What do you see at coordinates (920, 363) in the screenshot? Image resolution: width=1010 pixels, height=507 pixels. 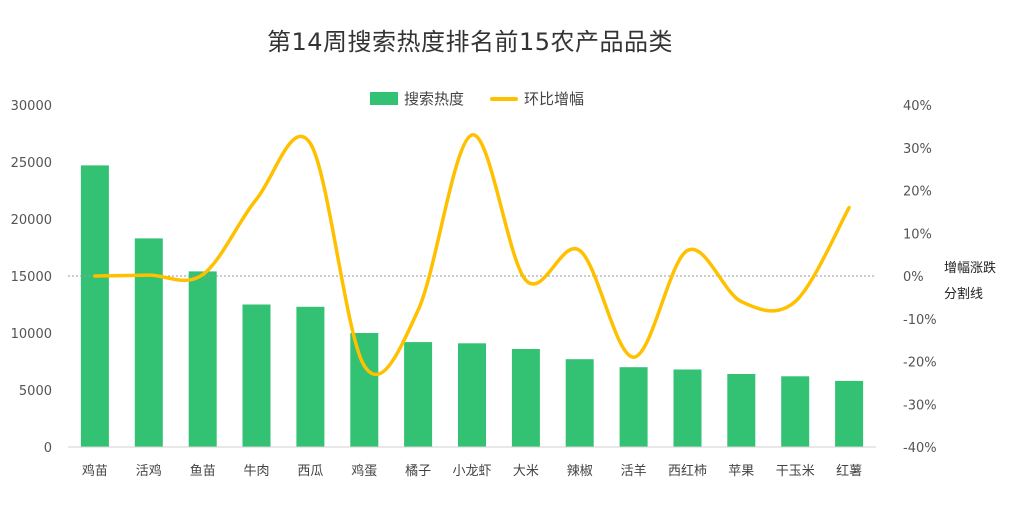 I see `y-right-tick-label: -20%` at bounding box center [920, 363].